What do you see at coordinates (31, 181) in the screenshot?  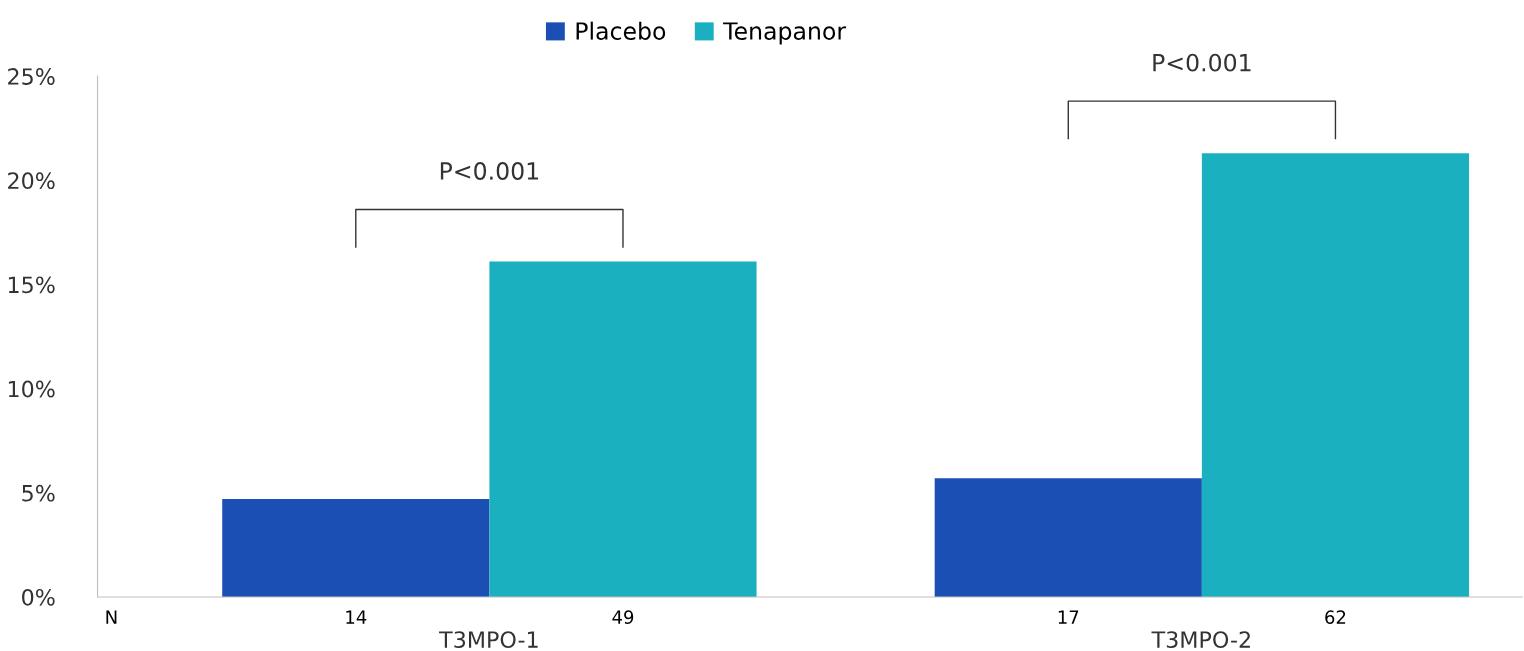 I see `y-tick-label: 20%` at bounding box center [31, 181].